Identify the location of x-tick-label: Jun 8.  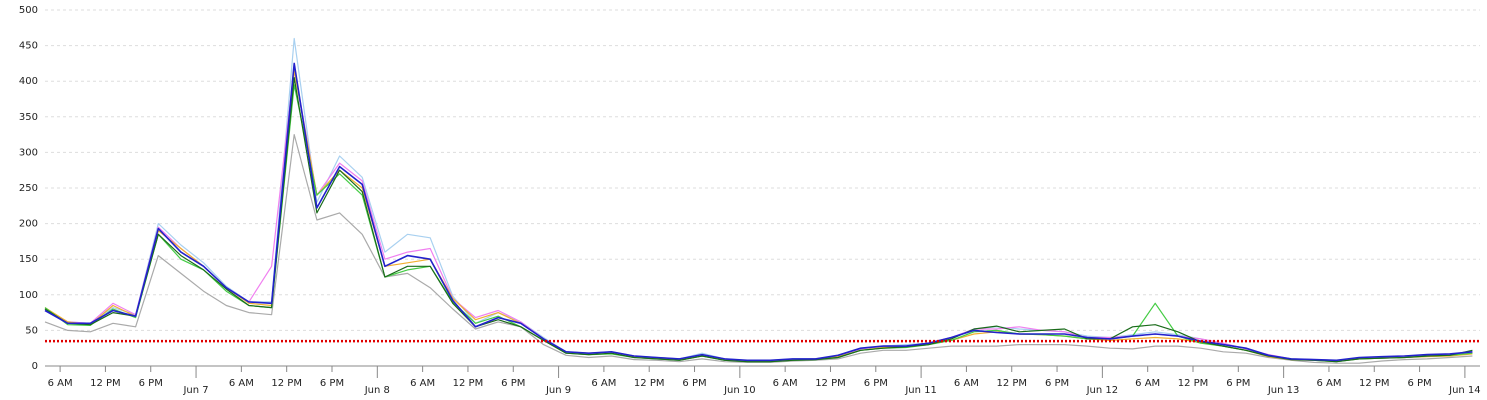
(377, 390).